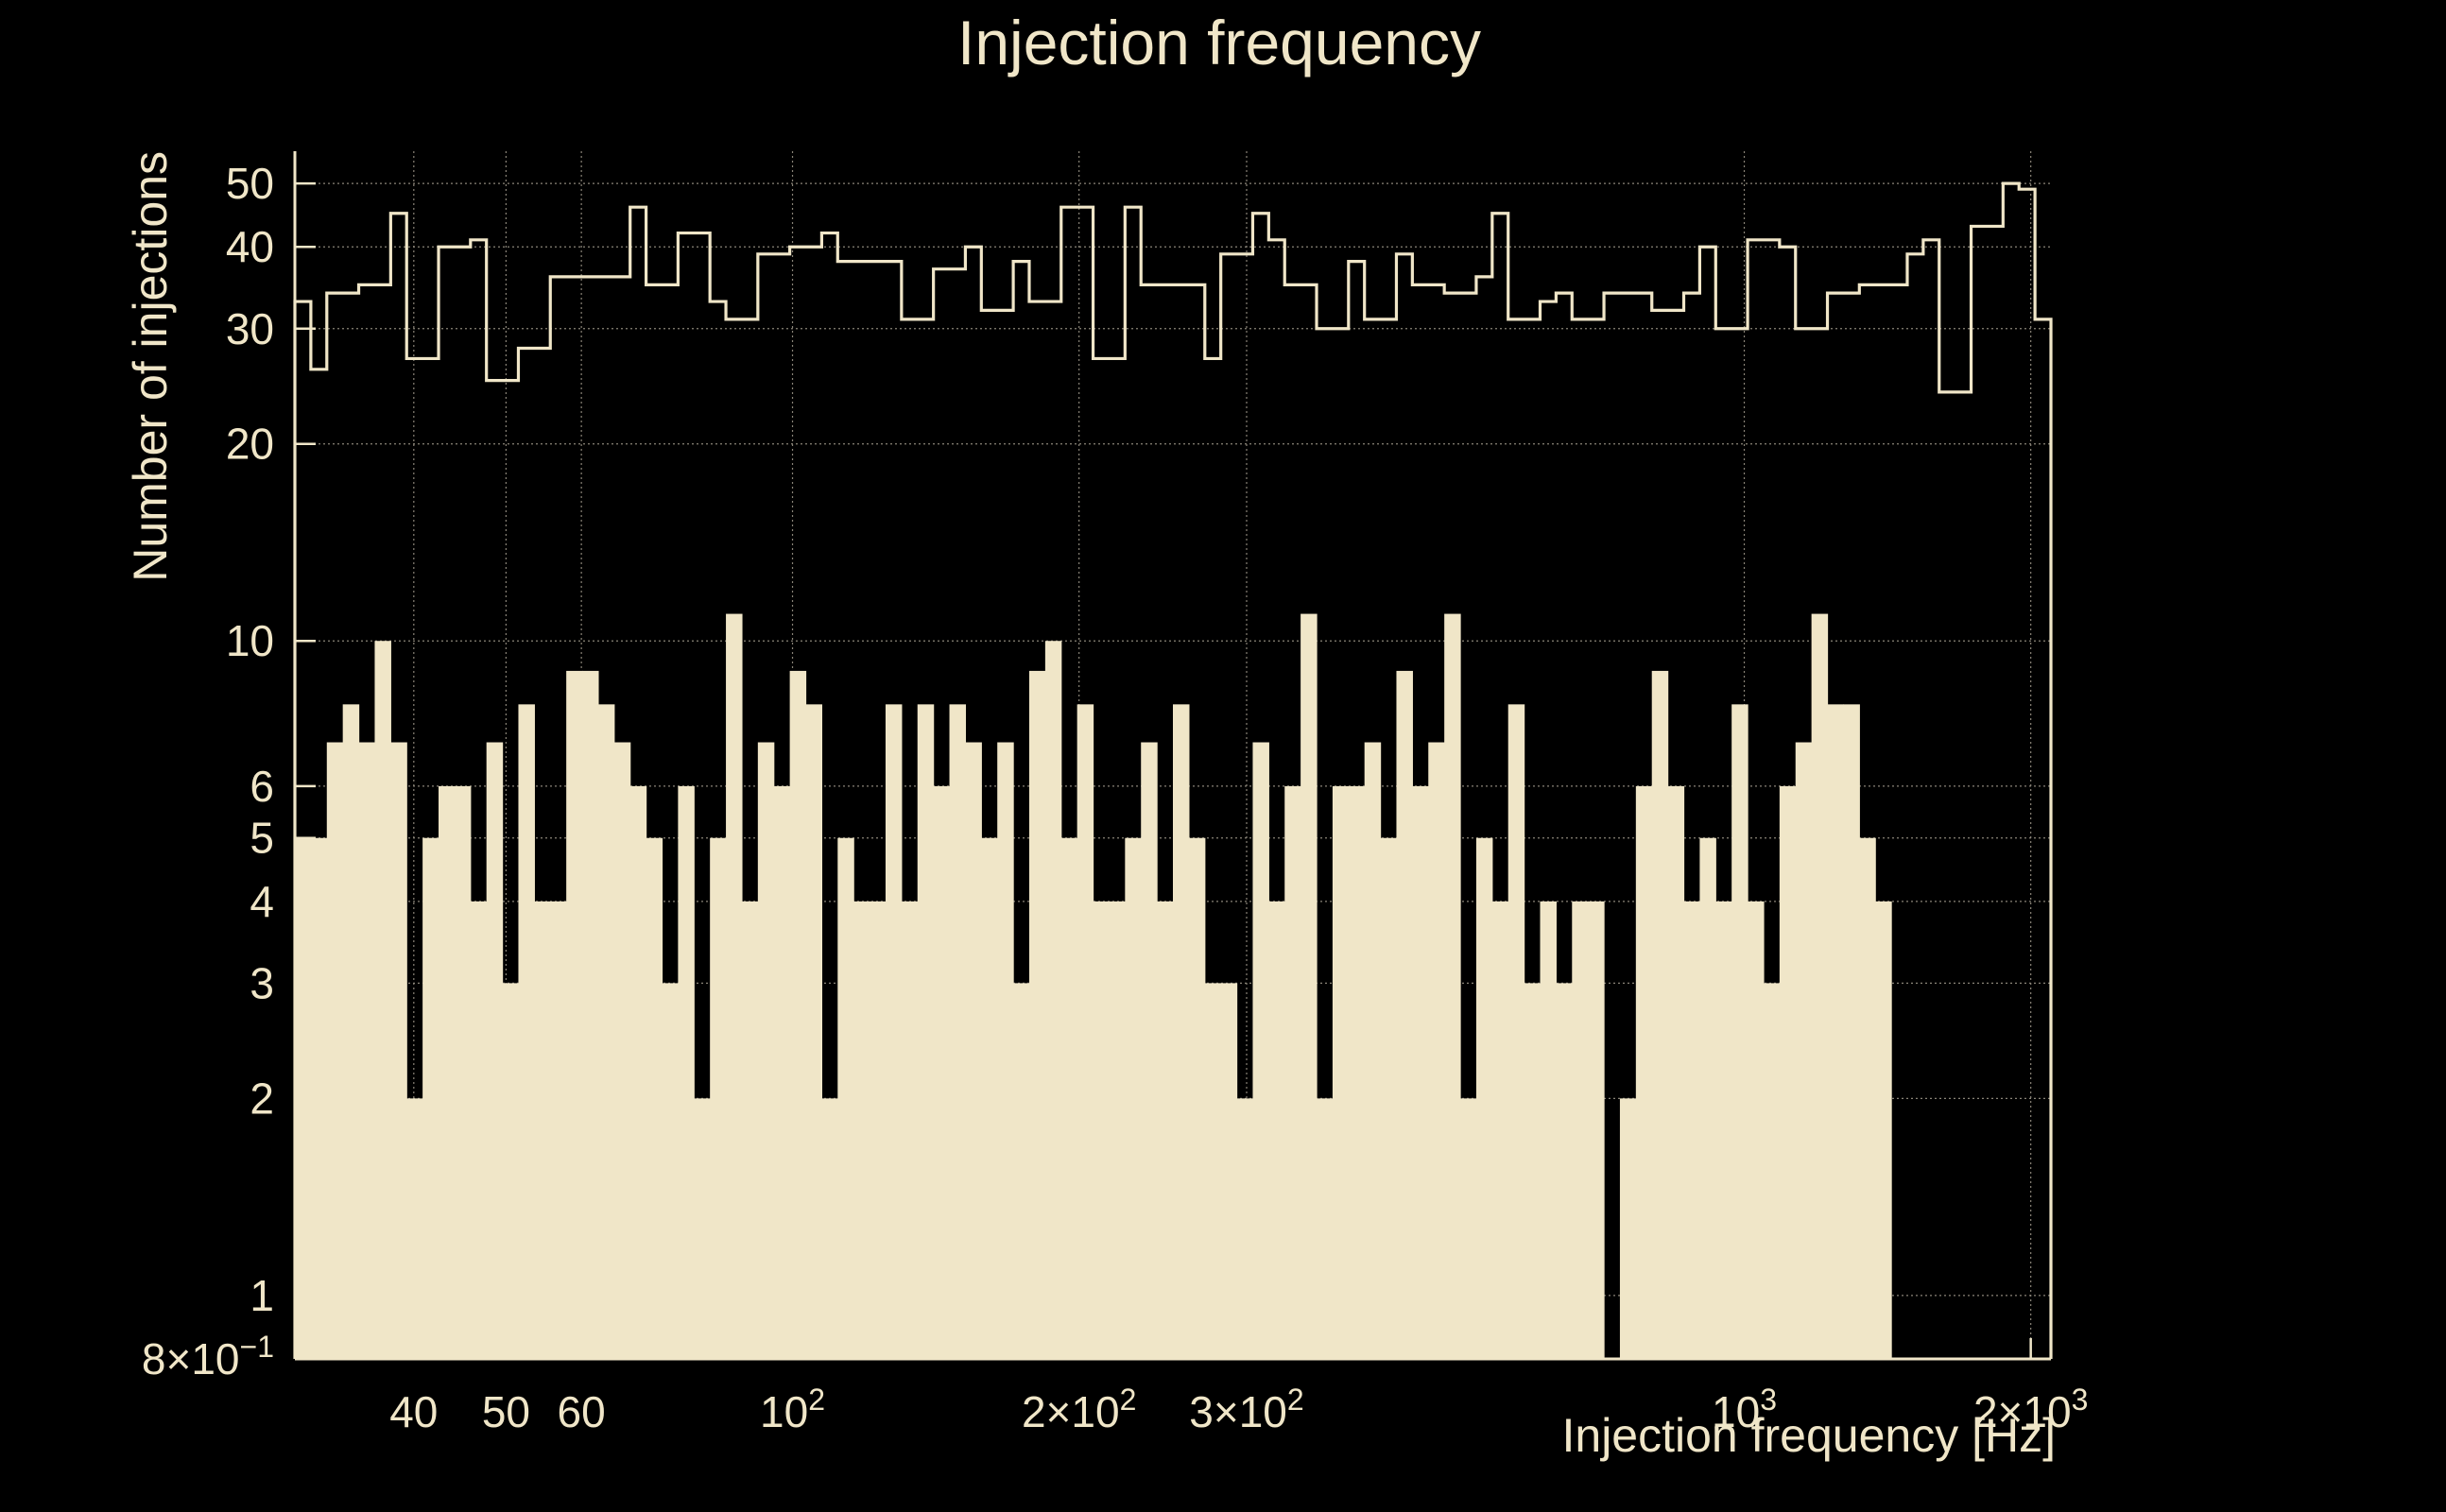  What do you see at coordinates (262, 982) in the screenshot?
I see `y-tick-label: 3` at bounding box center [262, 982].